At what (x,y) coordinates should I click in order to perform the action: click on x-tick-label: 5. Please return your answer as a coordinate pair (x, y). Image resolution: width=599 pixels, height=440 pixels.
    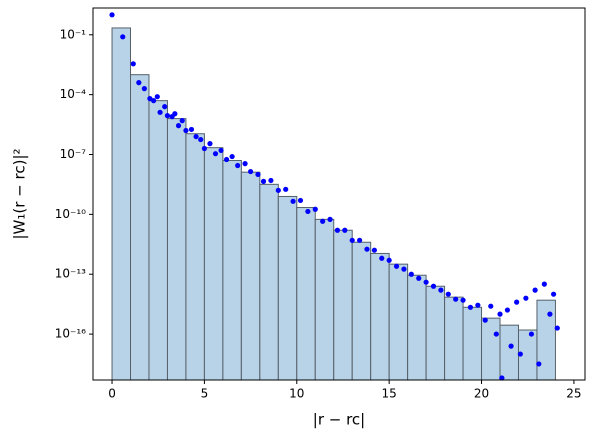
    Looking at the image, I should click on (205, 394).